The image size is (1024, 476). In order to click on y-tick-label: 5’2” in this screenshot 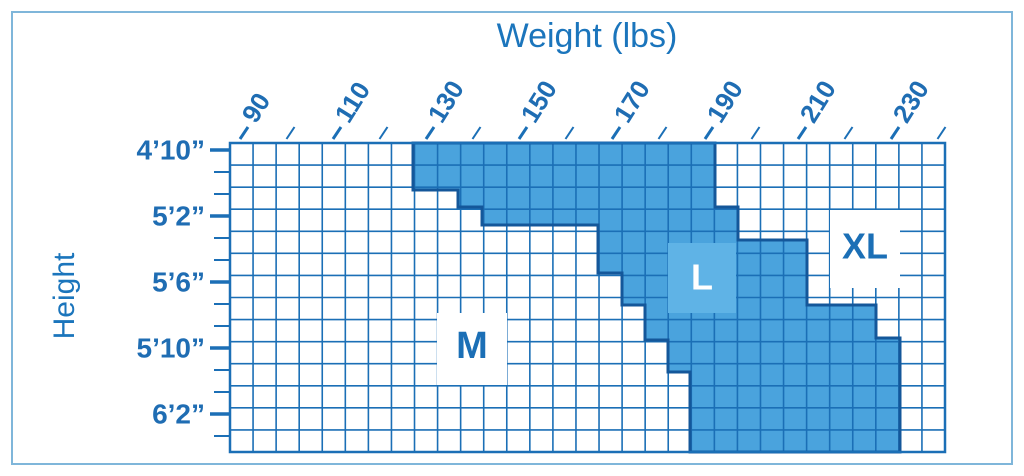, I will do `click(178, 215)`.